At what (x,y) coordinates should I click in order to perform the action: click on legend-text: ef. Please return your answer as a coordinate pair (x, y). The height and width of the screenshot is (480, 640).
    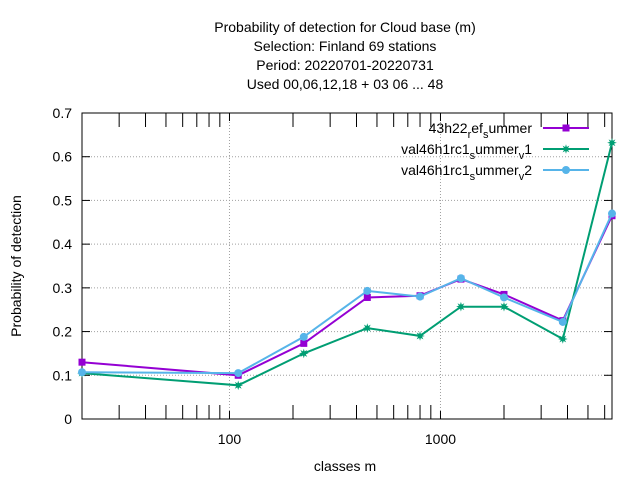
    Looking at the image, I should click on (477, 128).